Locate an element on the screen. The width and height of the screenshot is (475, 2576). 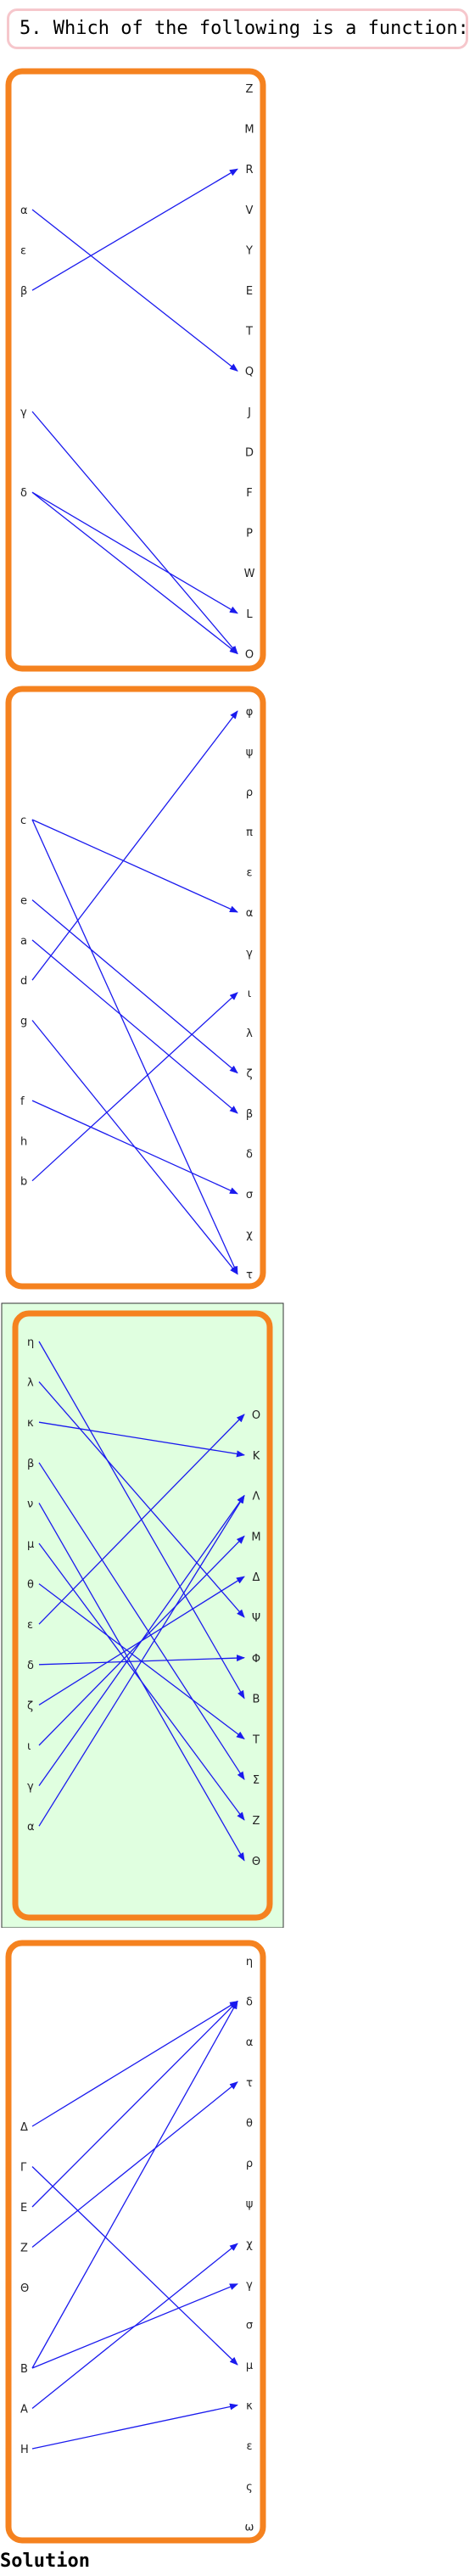
codomain-label: ψ is located at coordinates (250, 2204).